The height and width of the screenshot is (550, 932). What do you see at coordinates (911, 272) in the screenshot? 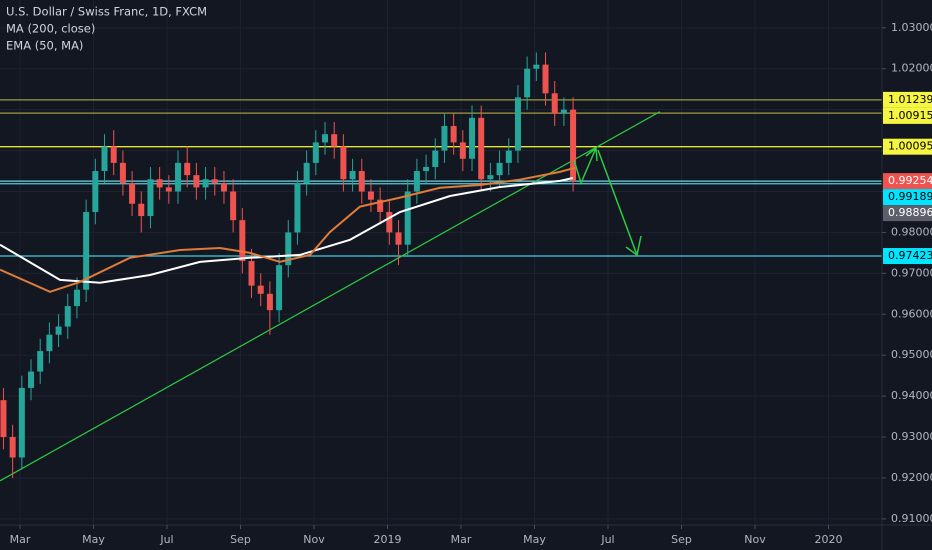
I see `y-tick-label: 0.97000` at bounding box center [911, 272].